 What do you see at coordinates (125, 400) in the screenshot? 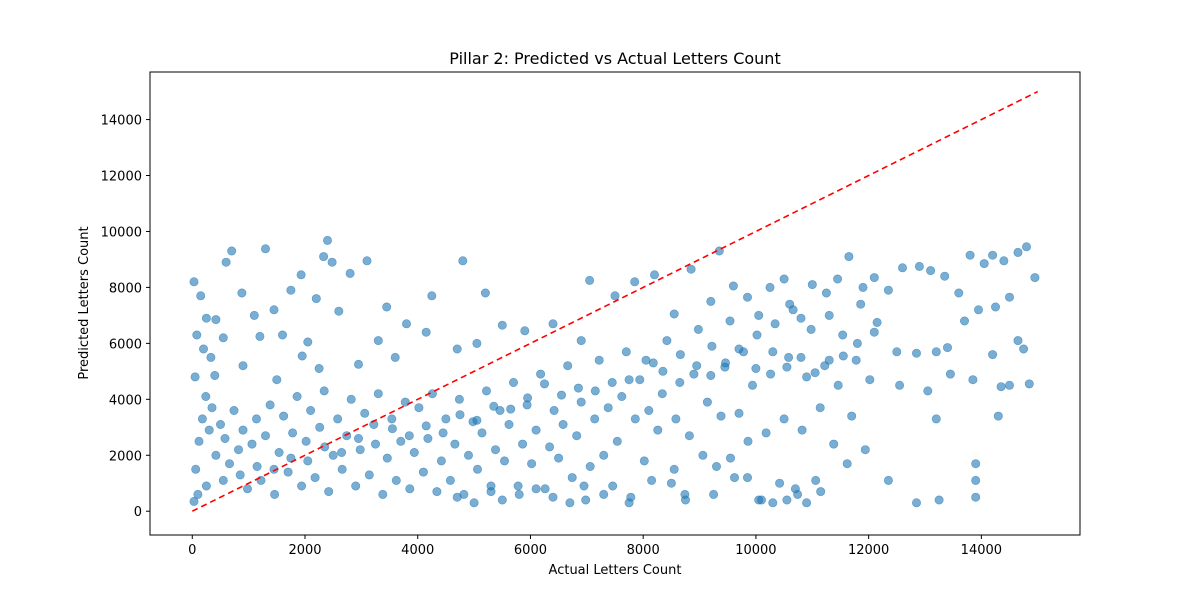
I see `y-tick-label: 4000` at bounding box center [125, 400].